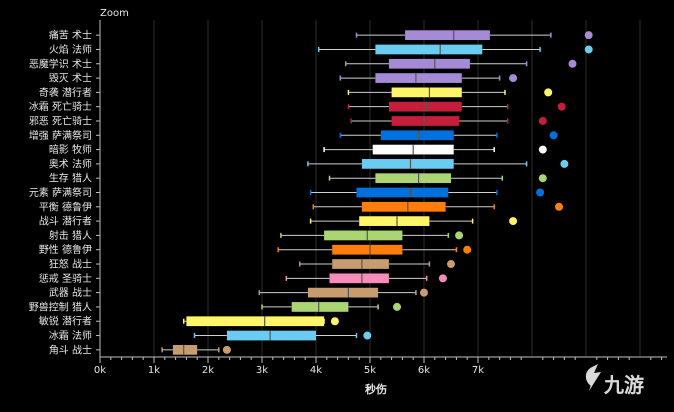 This screenshot has height=412, width=674. Describe the element at coordinates (100, 370) in the screenshot. I see `x-tick-label: 0k` at that location.